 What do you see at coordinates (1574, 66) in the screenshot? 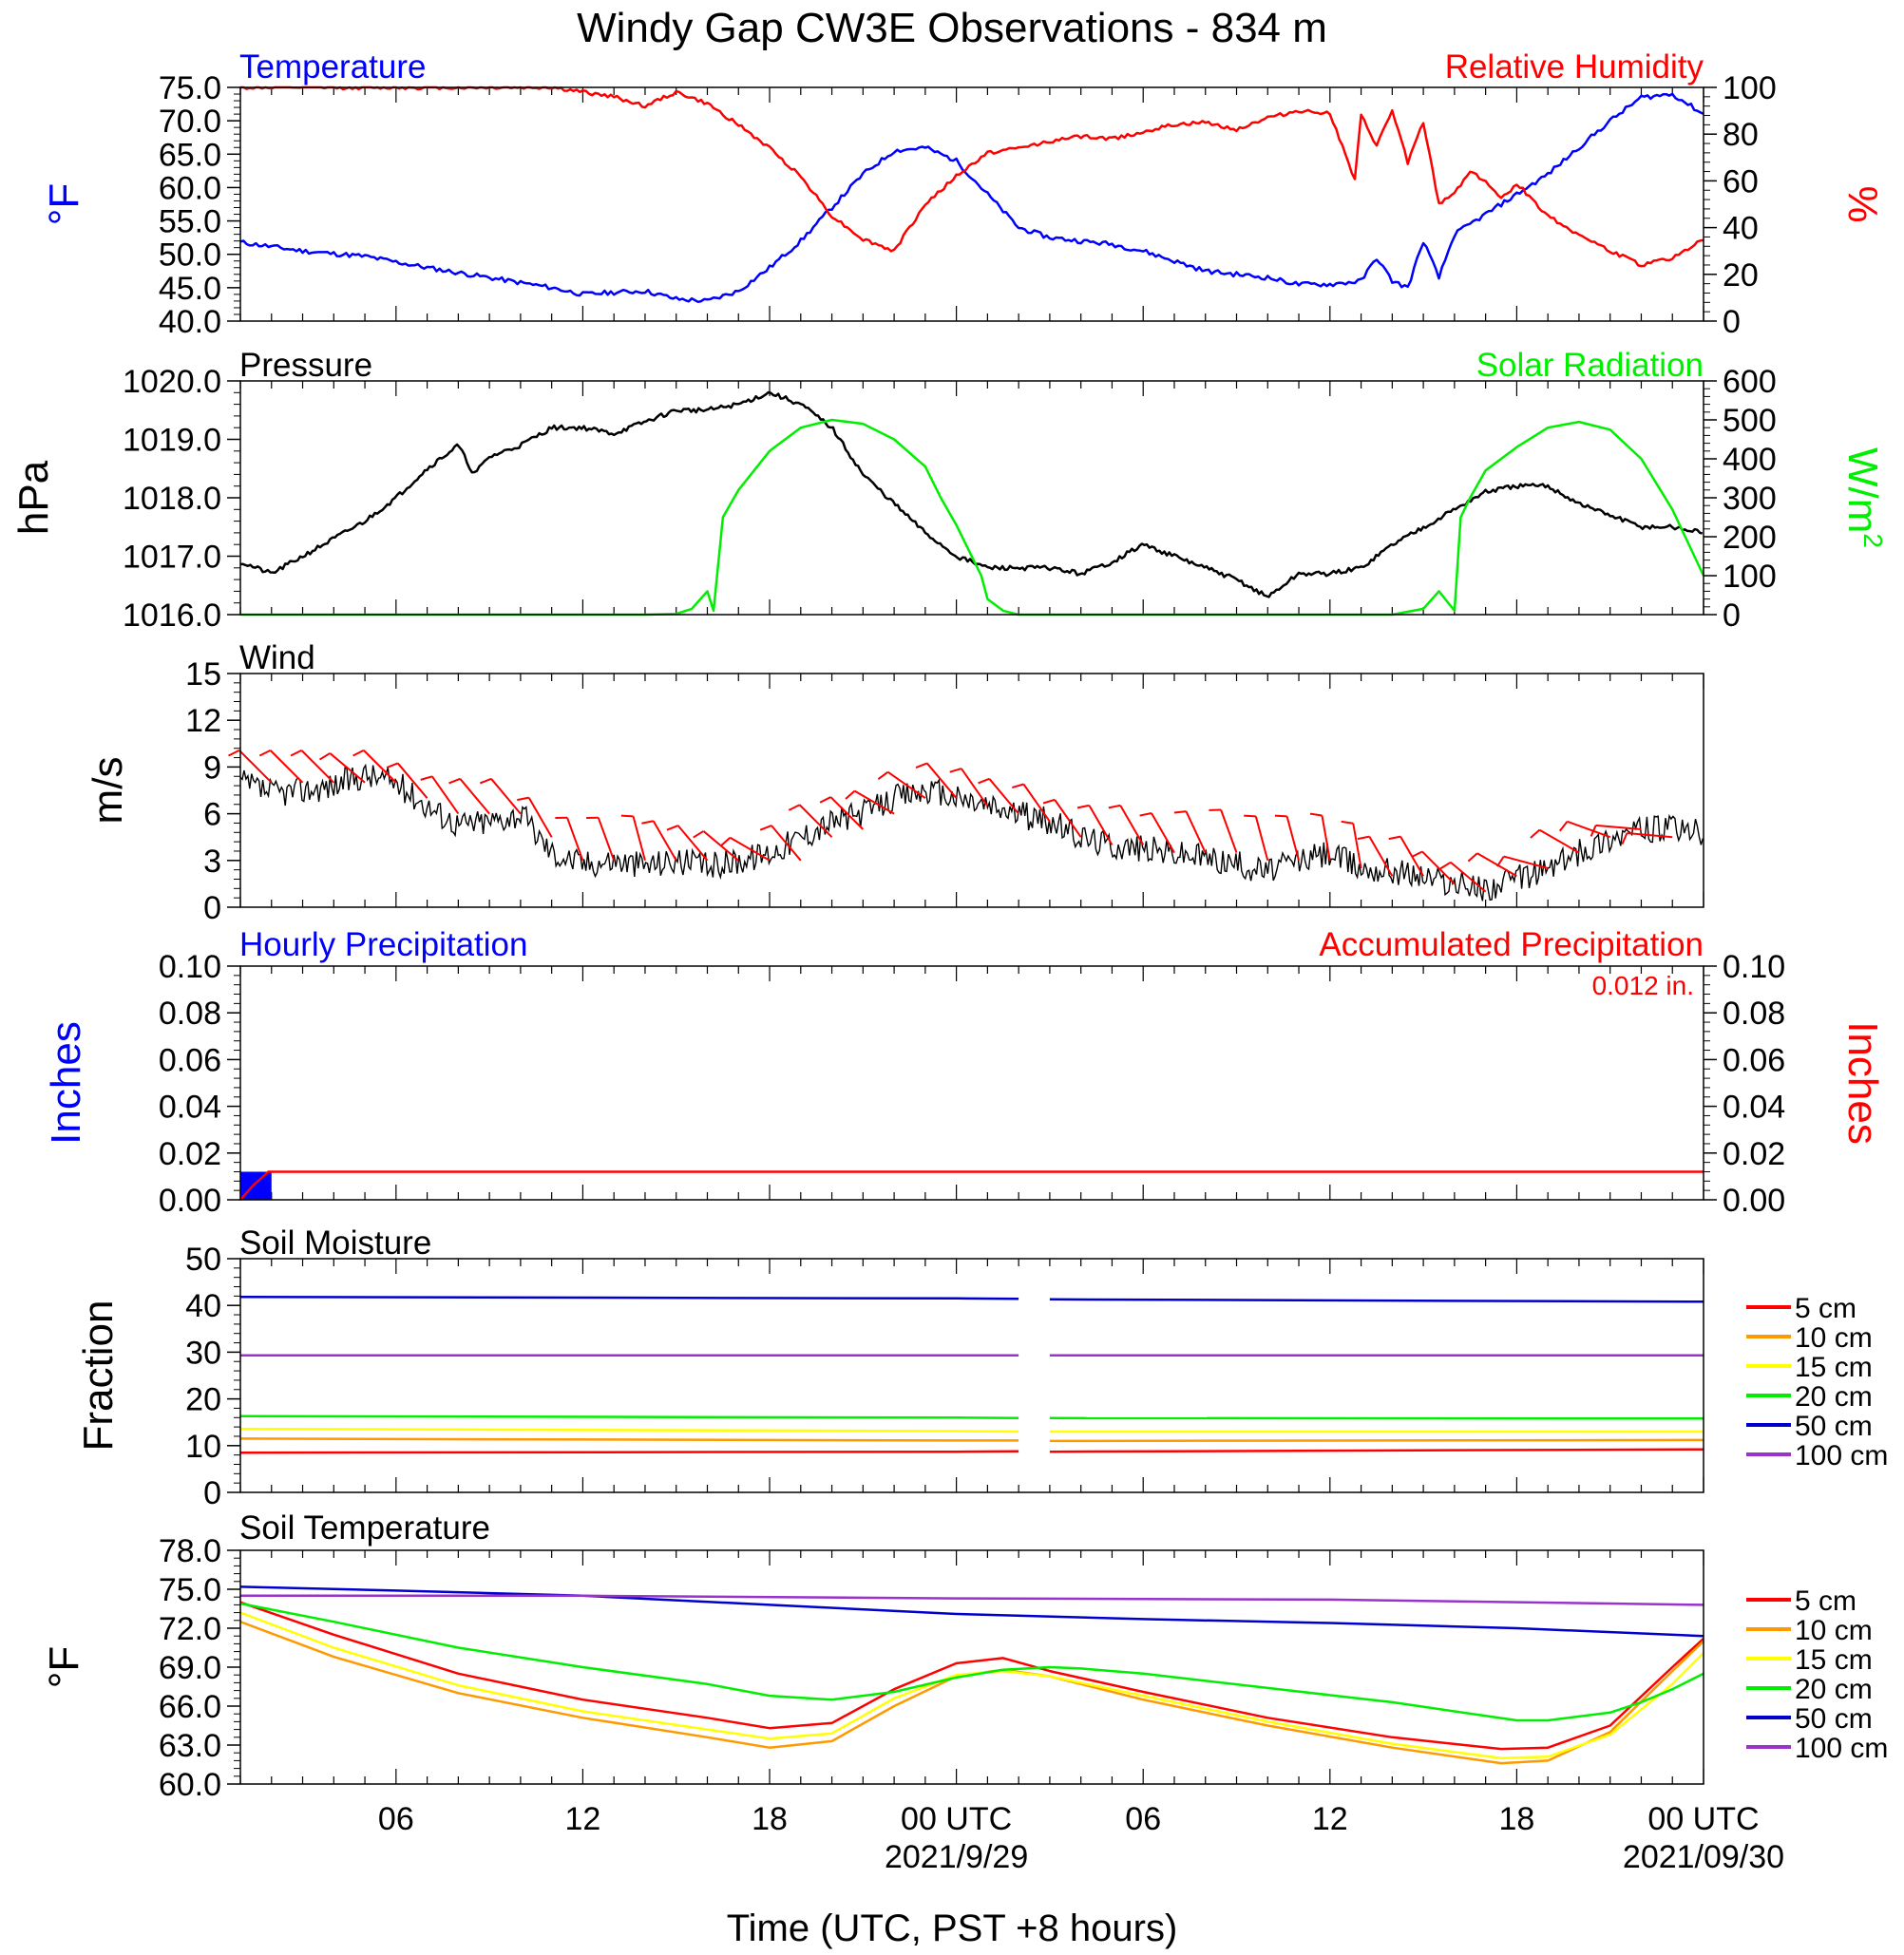
I see `temp-rh-right-title: Relative Humidity` at bounding box center [1574, 66].